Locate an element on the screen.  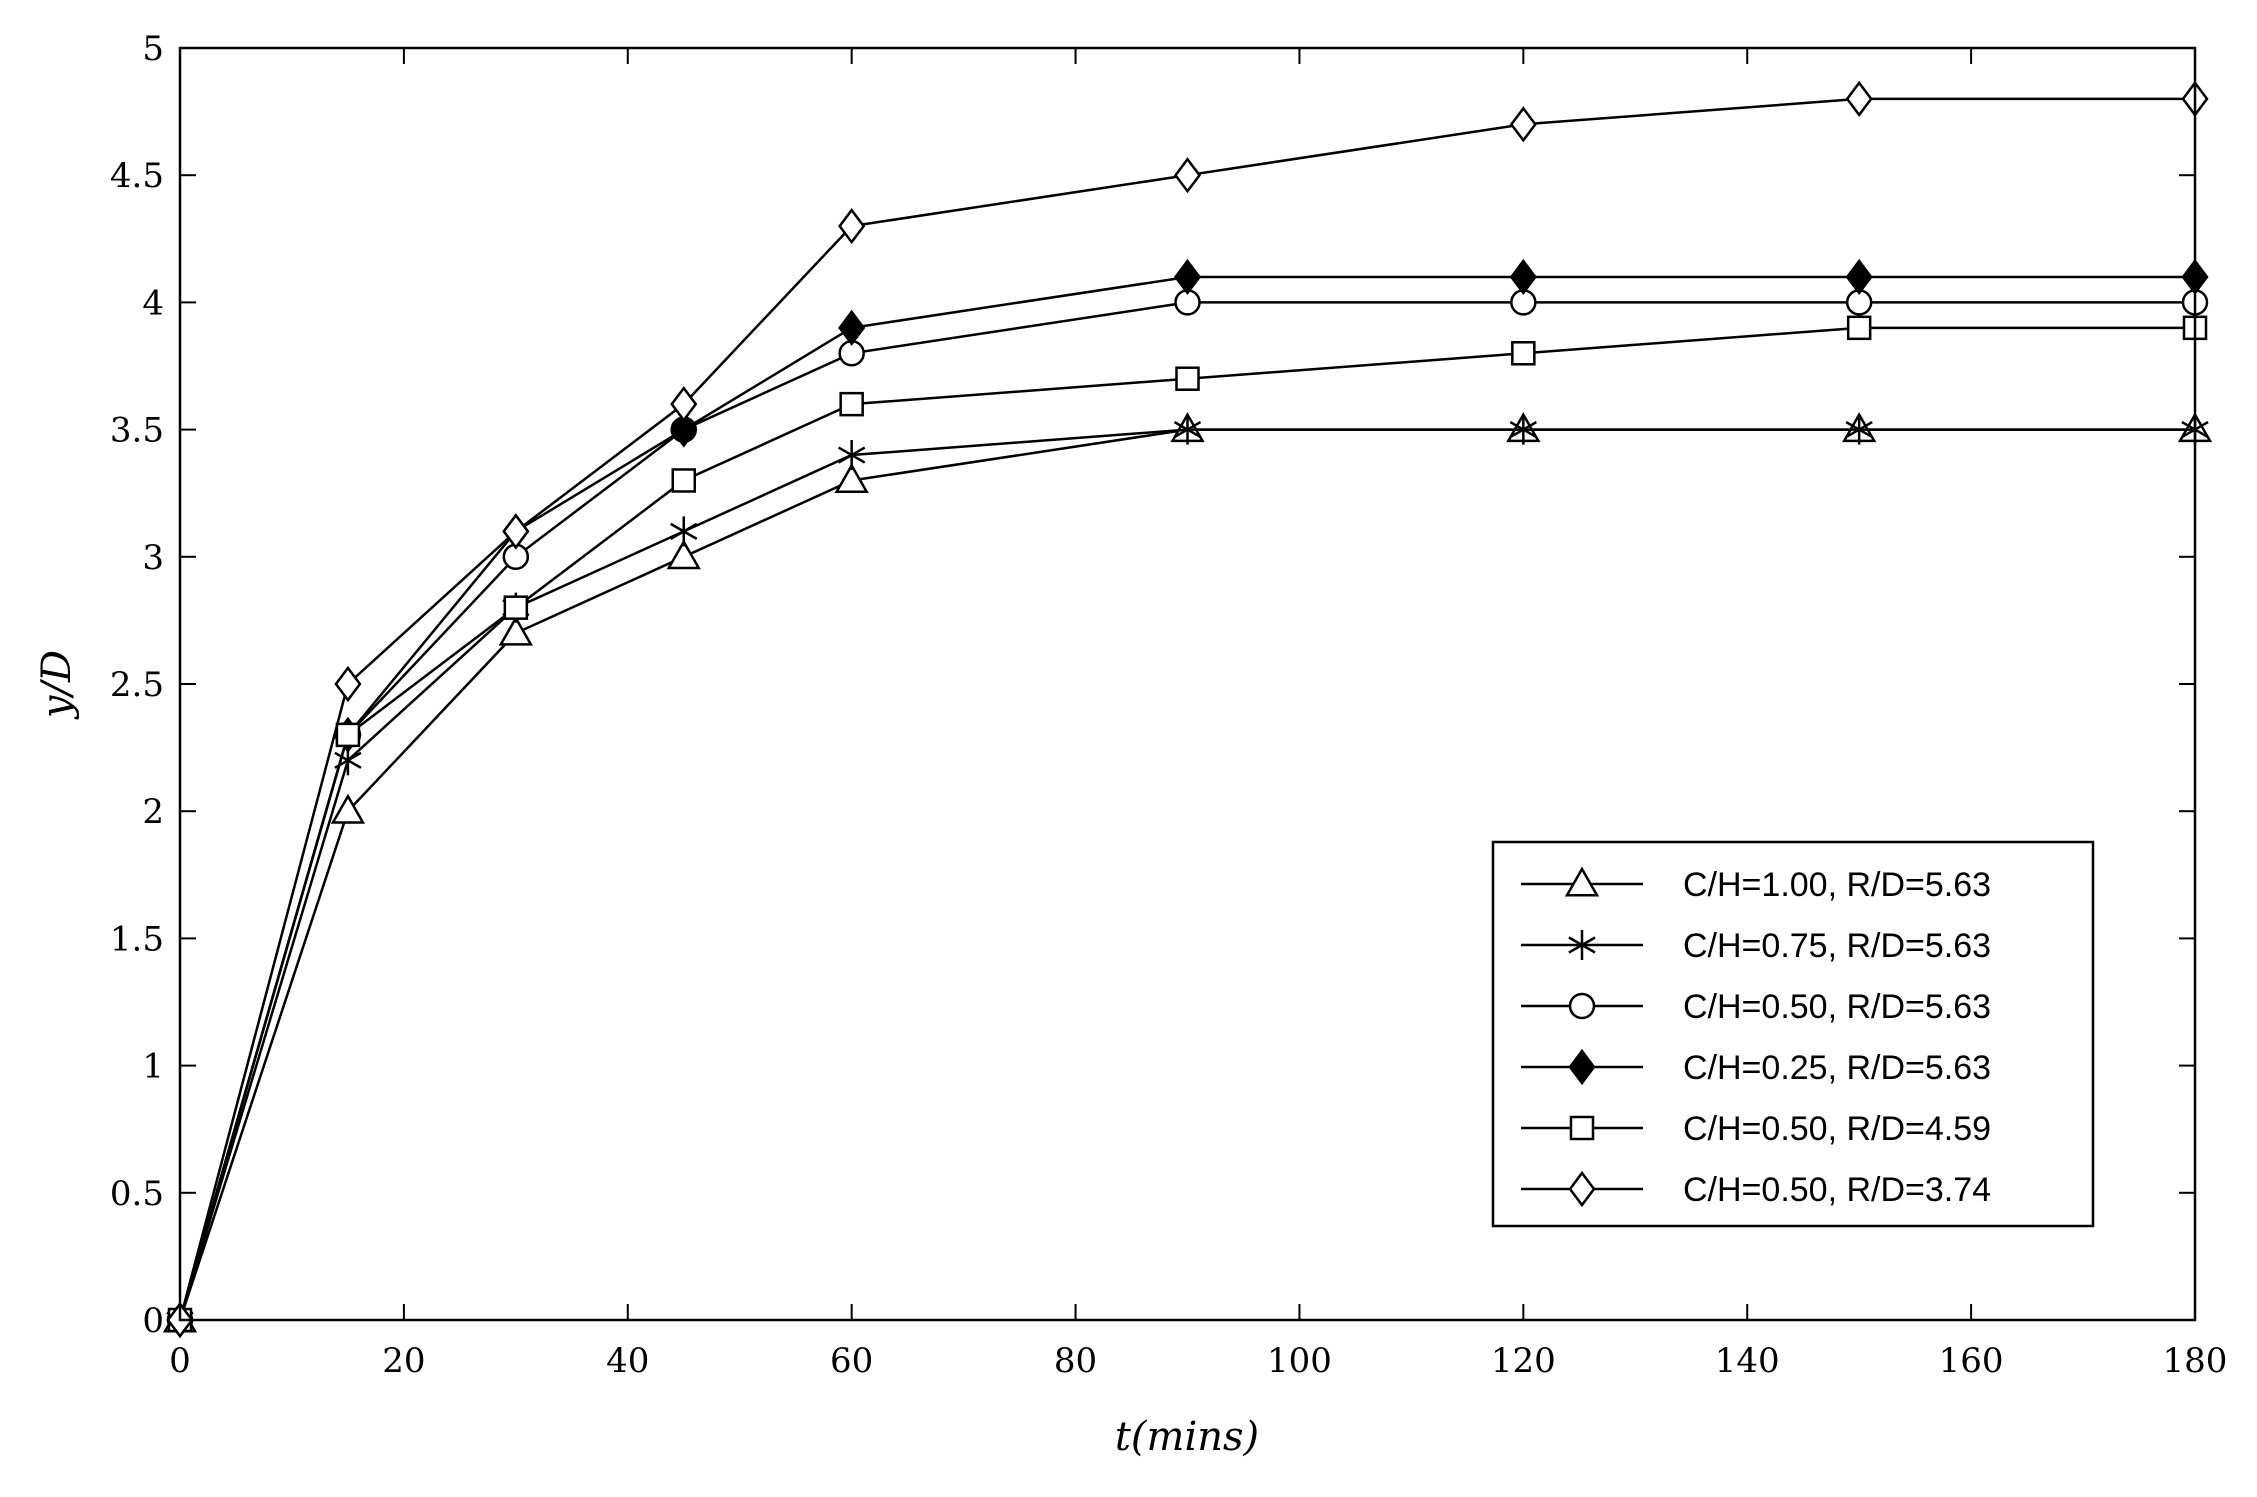
x-axis-label: t(mins) is located at coordinates (1187, 1437).